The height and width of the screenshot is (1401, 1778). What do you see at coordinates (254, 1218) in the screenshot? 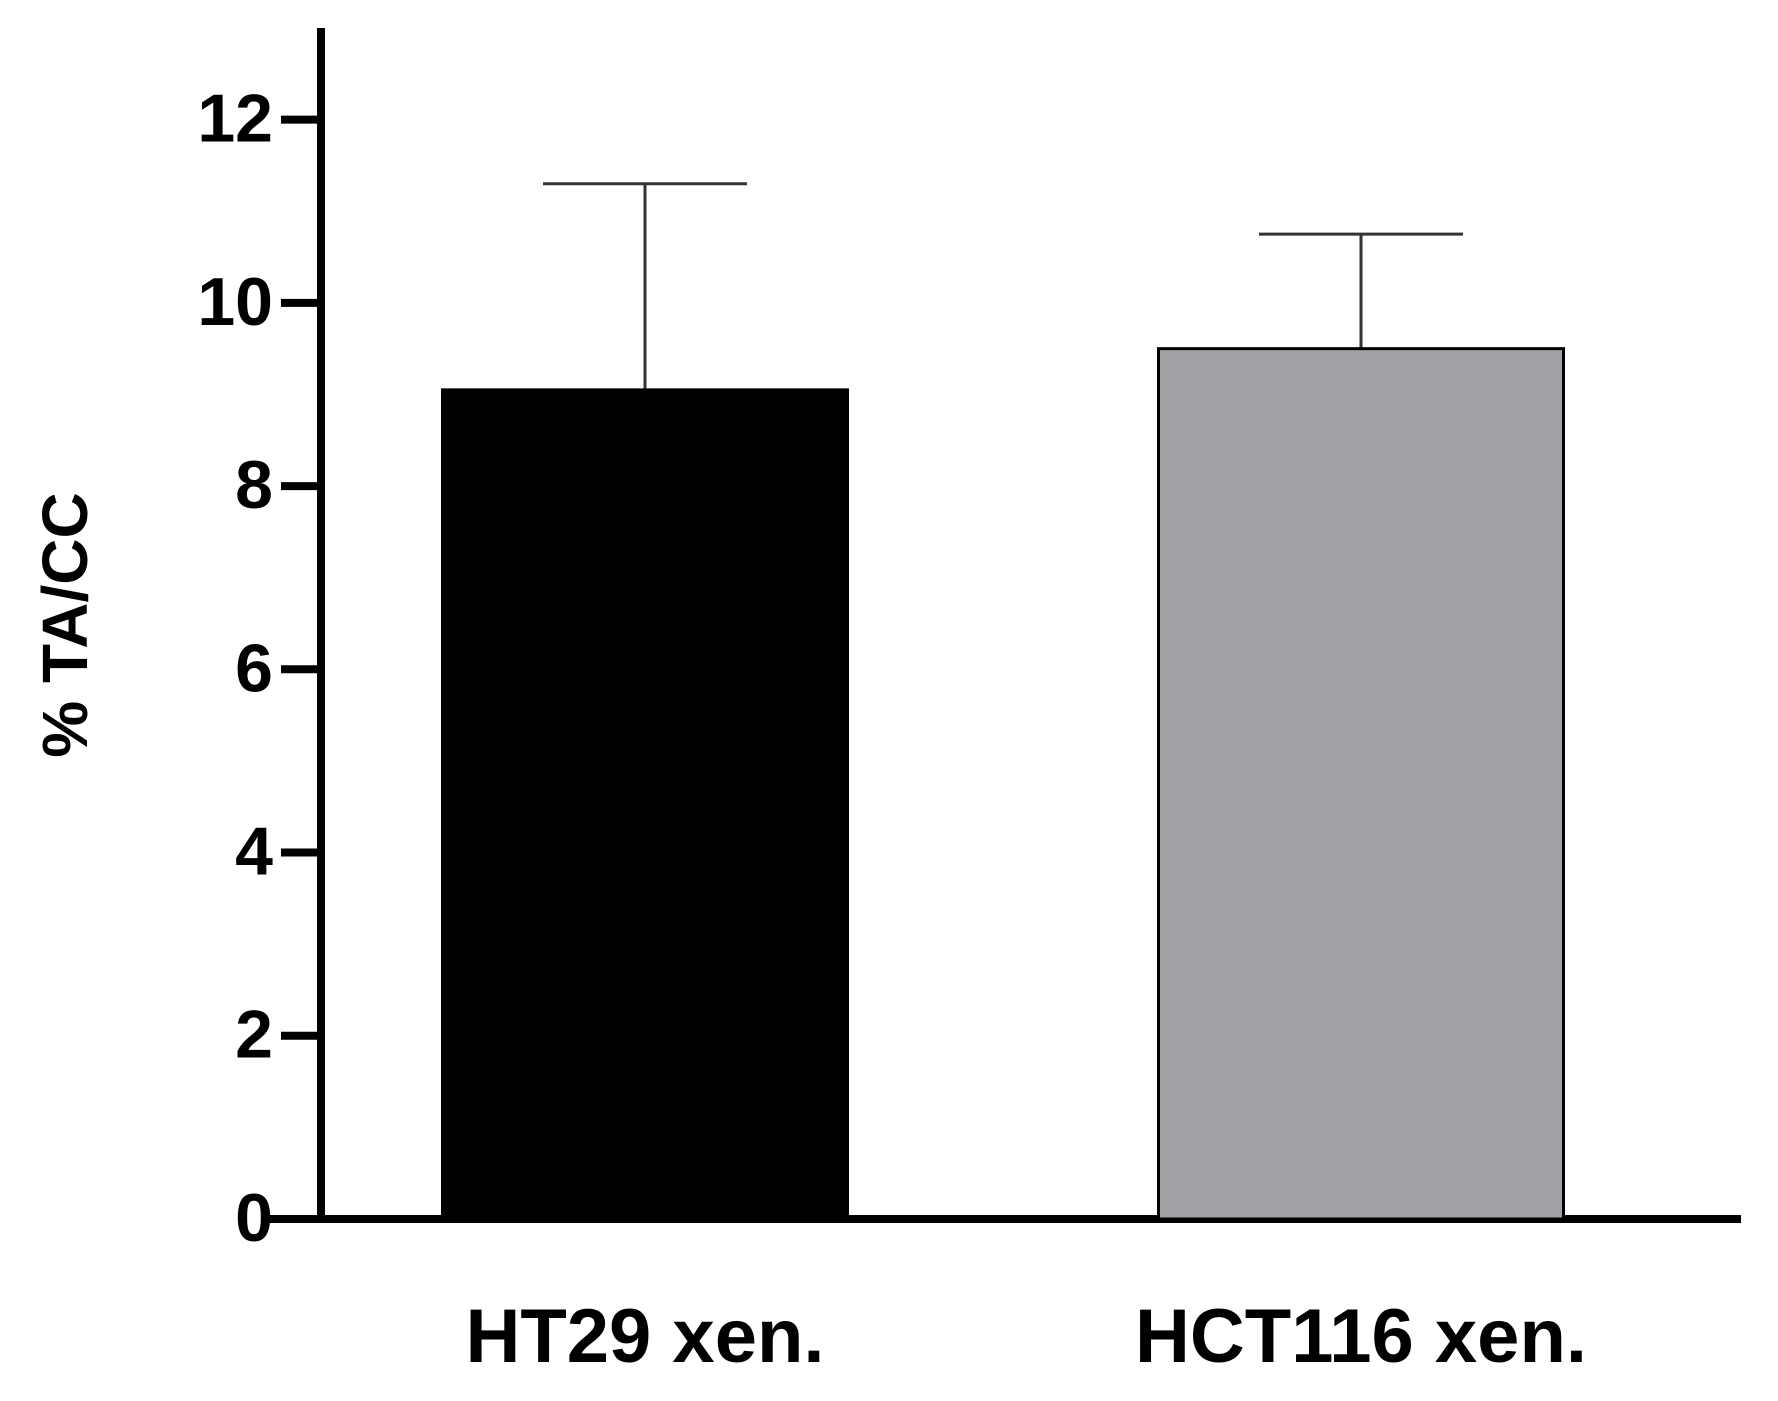
I see `y-tick-label: 0` at bounding box center [254, 1218].